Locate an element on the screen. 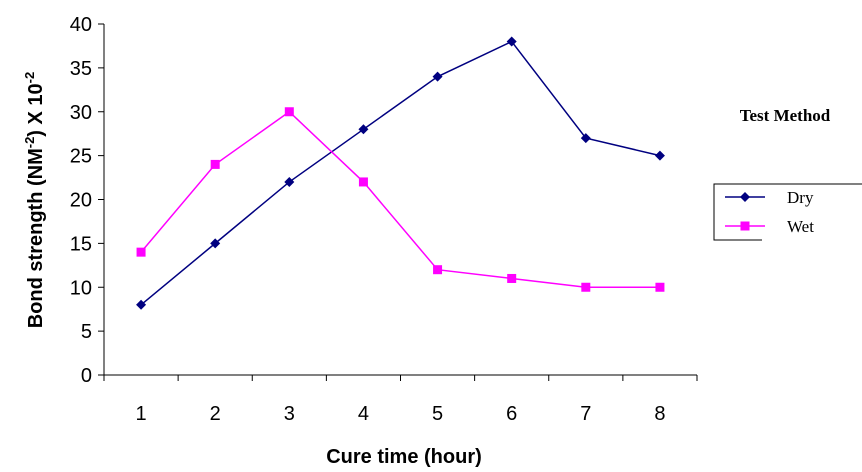 The width and height of the screenshot is (862, 472). y-tick-label: 30 is located at coordinates (81, 113).